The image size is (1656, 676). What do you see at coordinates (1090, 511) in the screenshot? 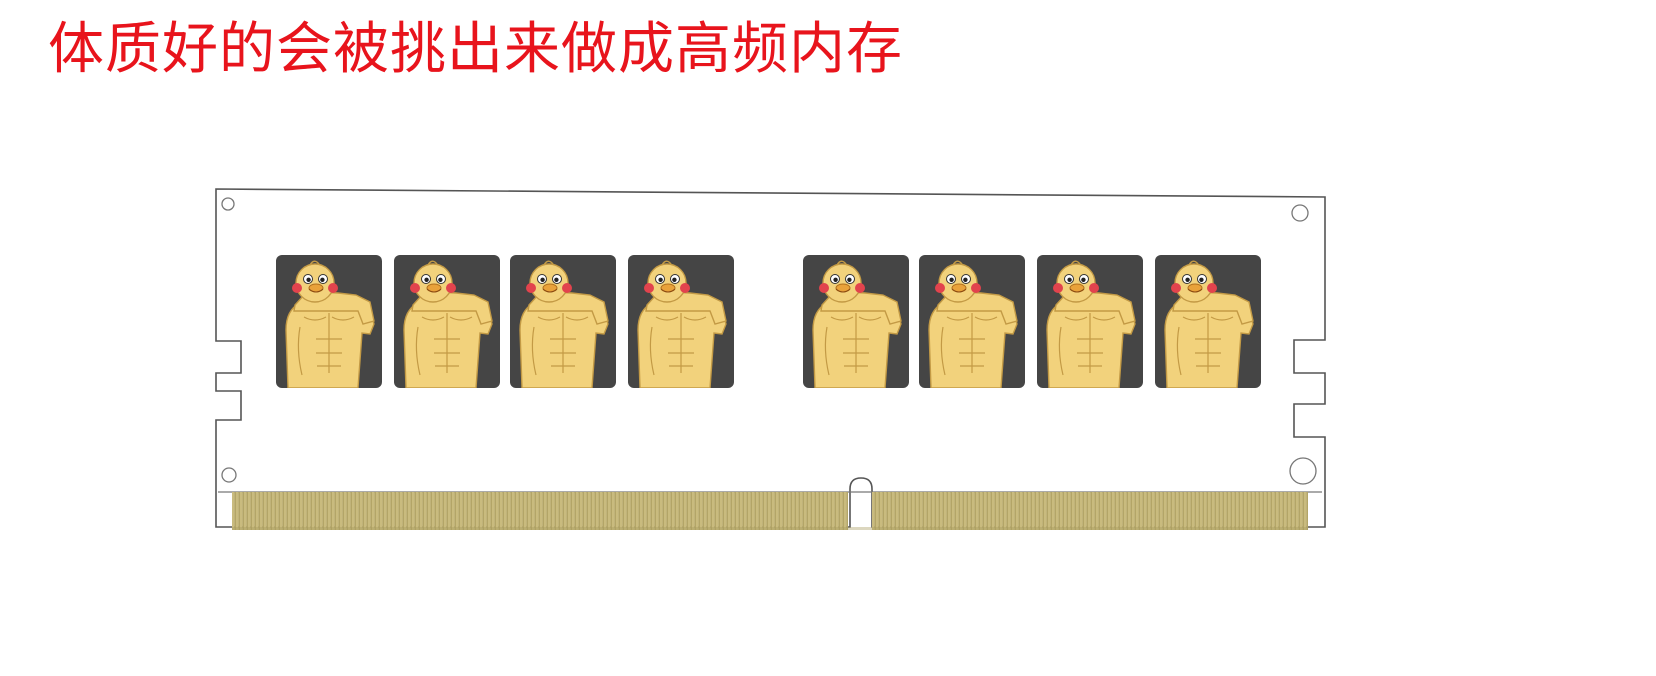
I see `gold-contacts-right` at bounding box center [1090, 511].